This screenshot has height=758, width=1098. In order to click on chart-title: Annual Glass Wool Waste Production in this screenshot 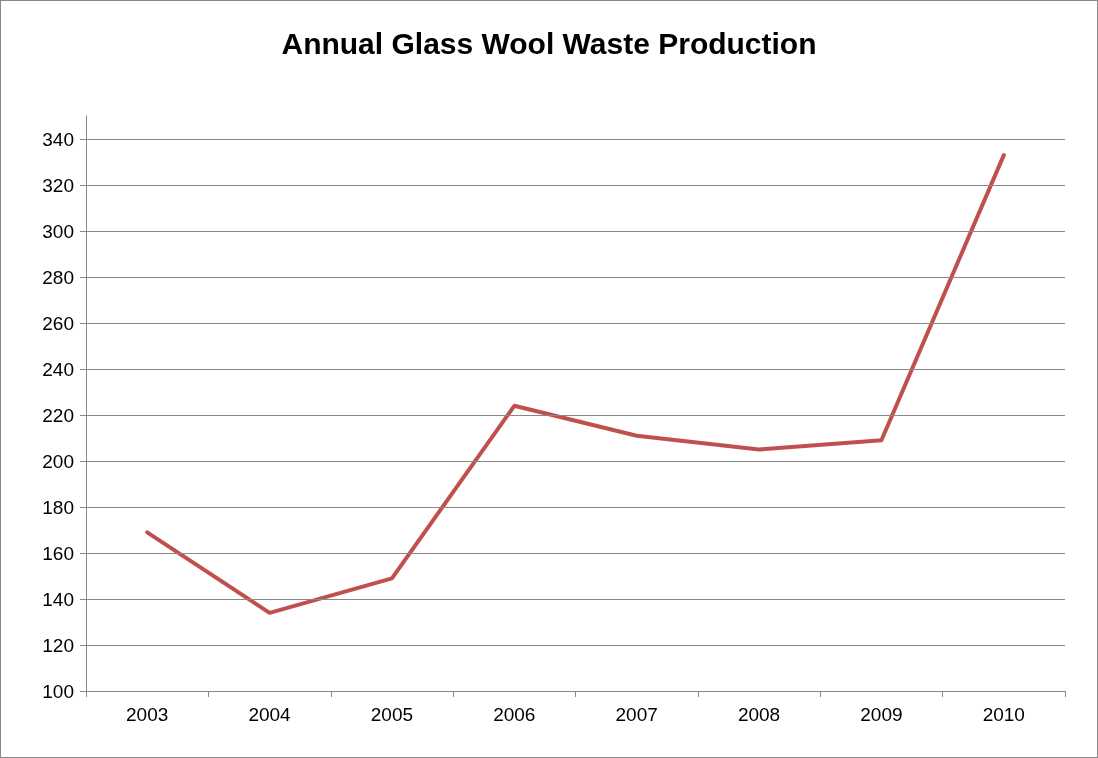, I will do `click(549, 43)`.